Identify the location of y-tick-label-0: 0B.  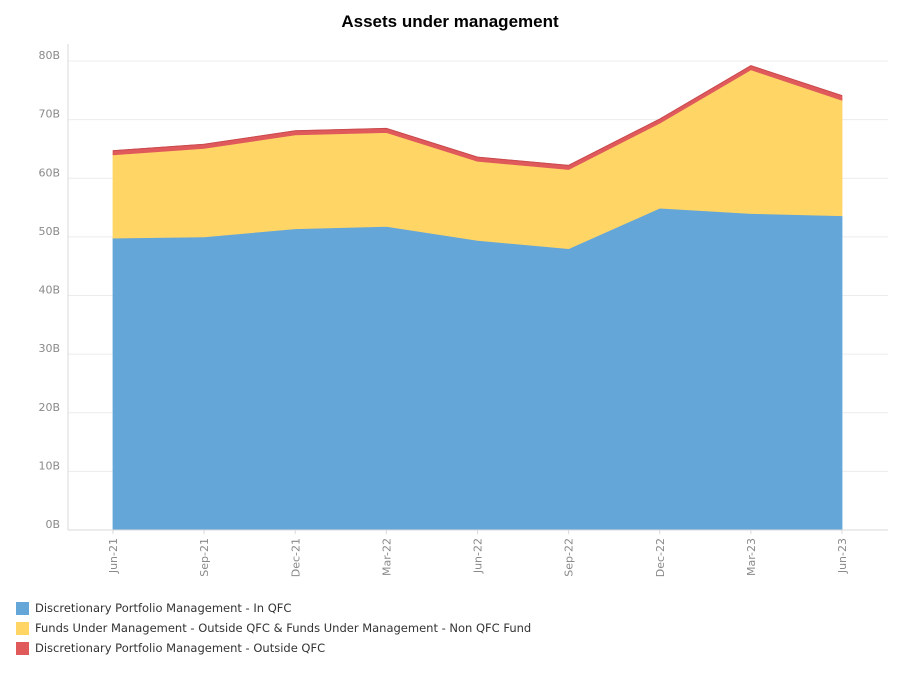
(52, 524).